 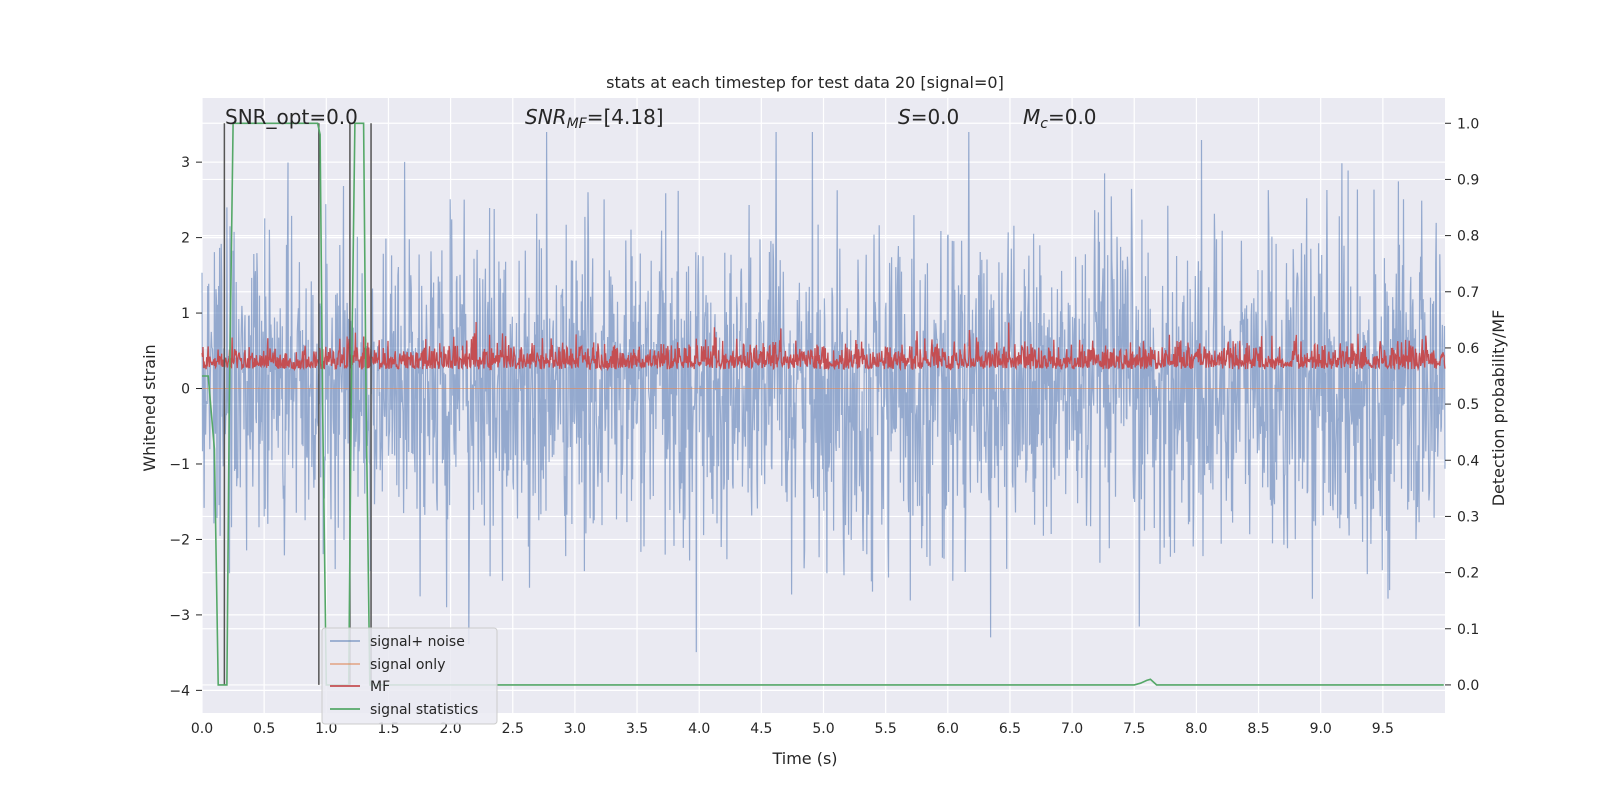 I want to click on x-tick-label: 0.0, so click(x=202, y=729).